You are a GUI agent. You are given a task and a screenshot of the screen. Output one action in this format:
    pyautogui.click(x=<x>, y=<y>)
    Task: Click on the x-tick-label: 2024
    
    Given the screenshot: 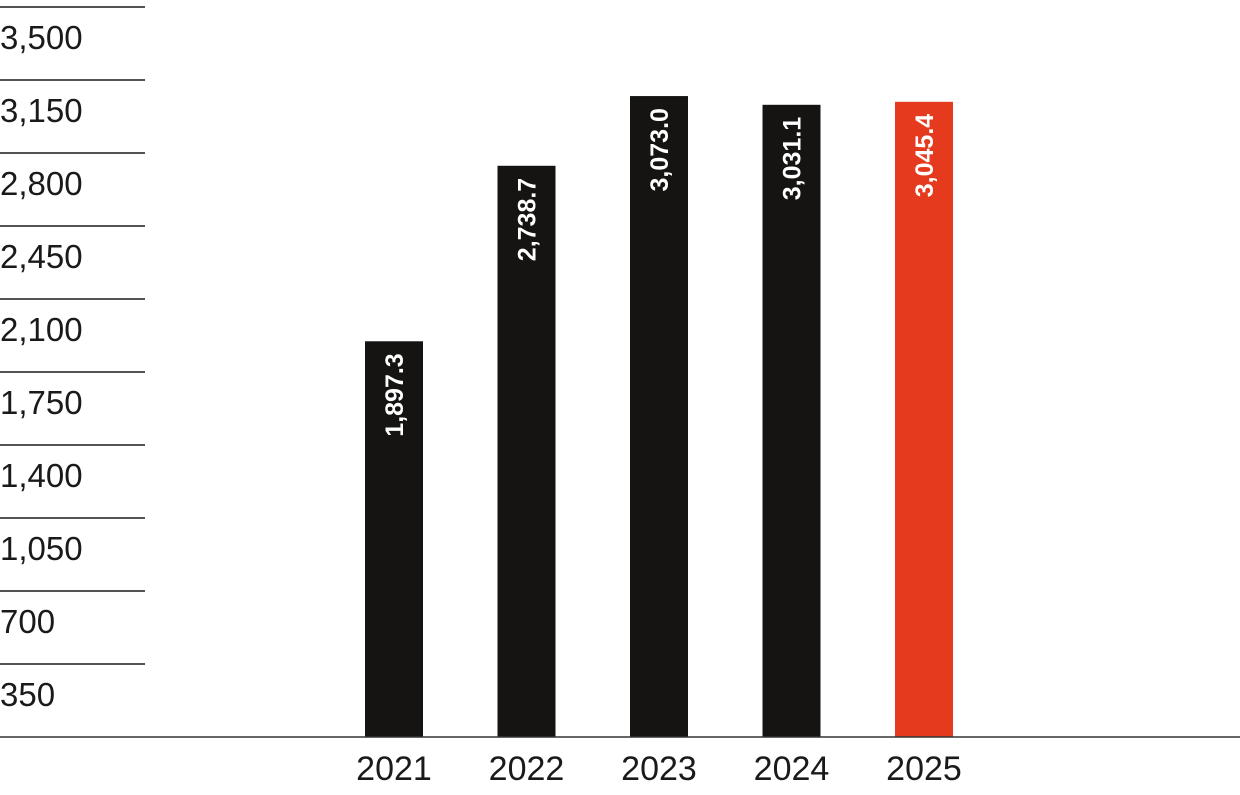 What is the action you would take?
    pyautogui.click(x=792, y=769)
    